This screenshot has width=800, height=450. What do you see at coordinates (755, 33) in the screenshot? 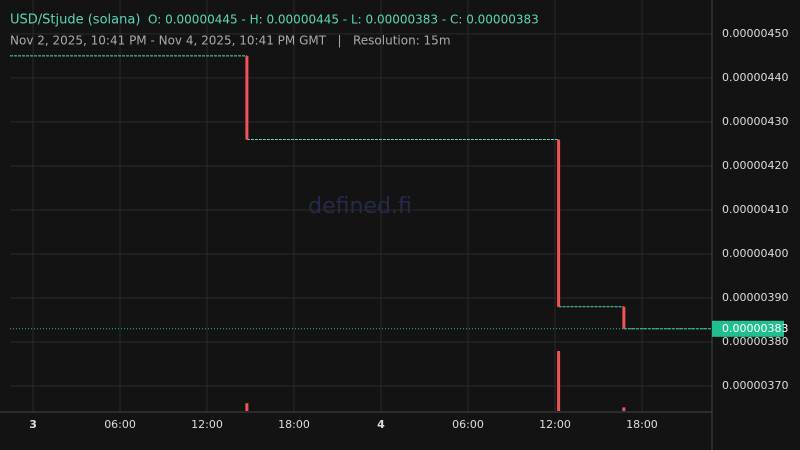
I see `y-tick-label: 0.00000450` at bounding box center [755, 33].